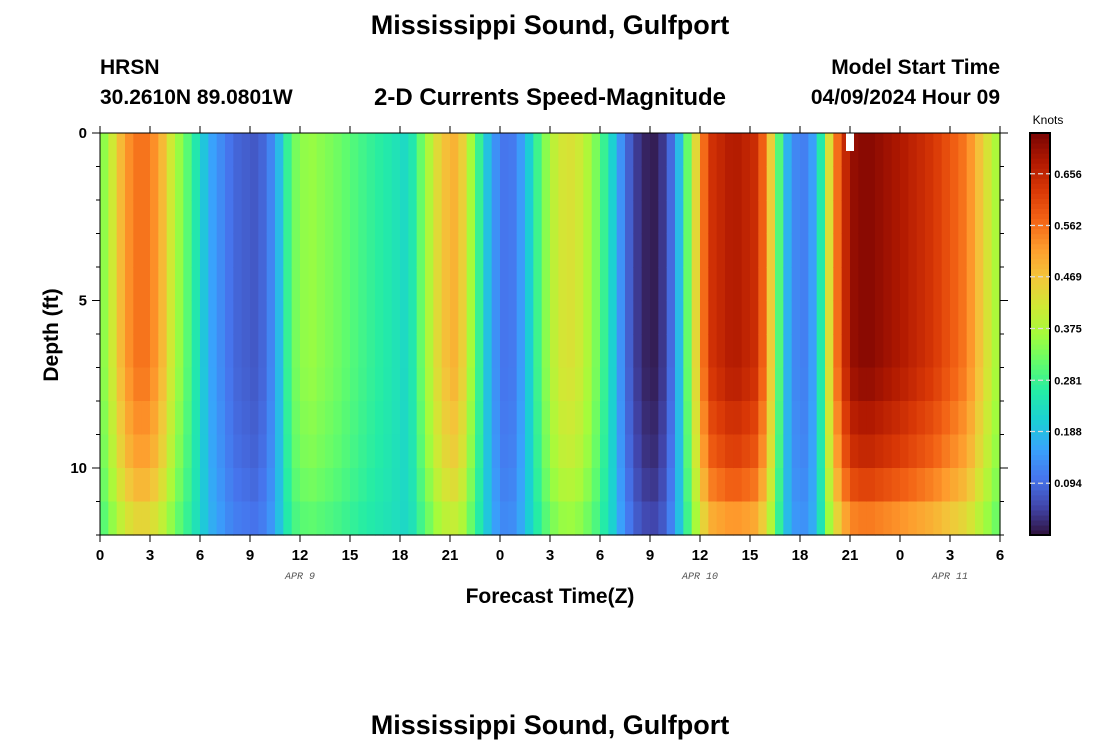  What do you see at coordinates (100, 555) in the screenshot?
I see `x-tick-label: 0` at bounding box center [100, 555].